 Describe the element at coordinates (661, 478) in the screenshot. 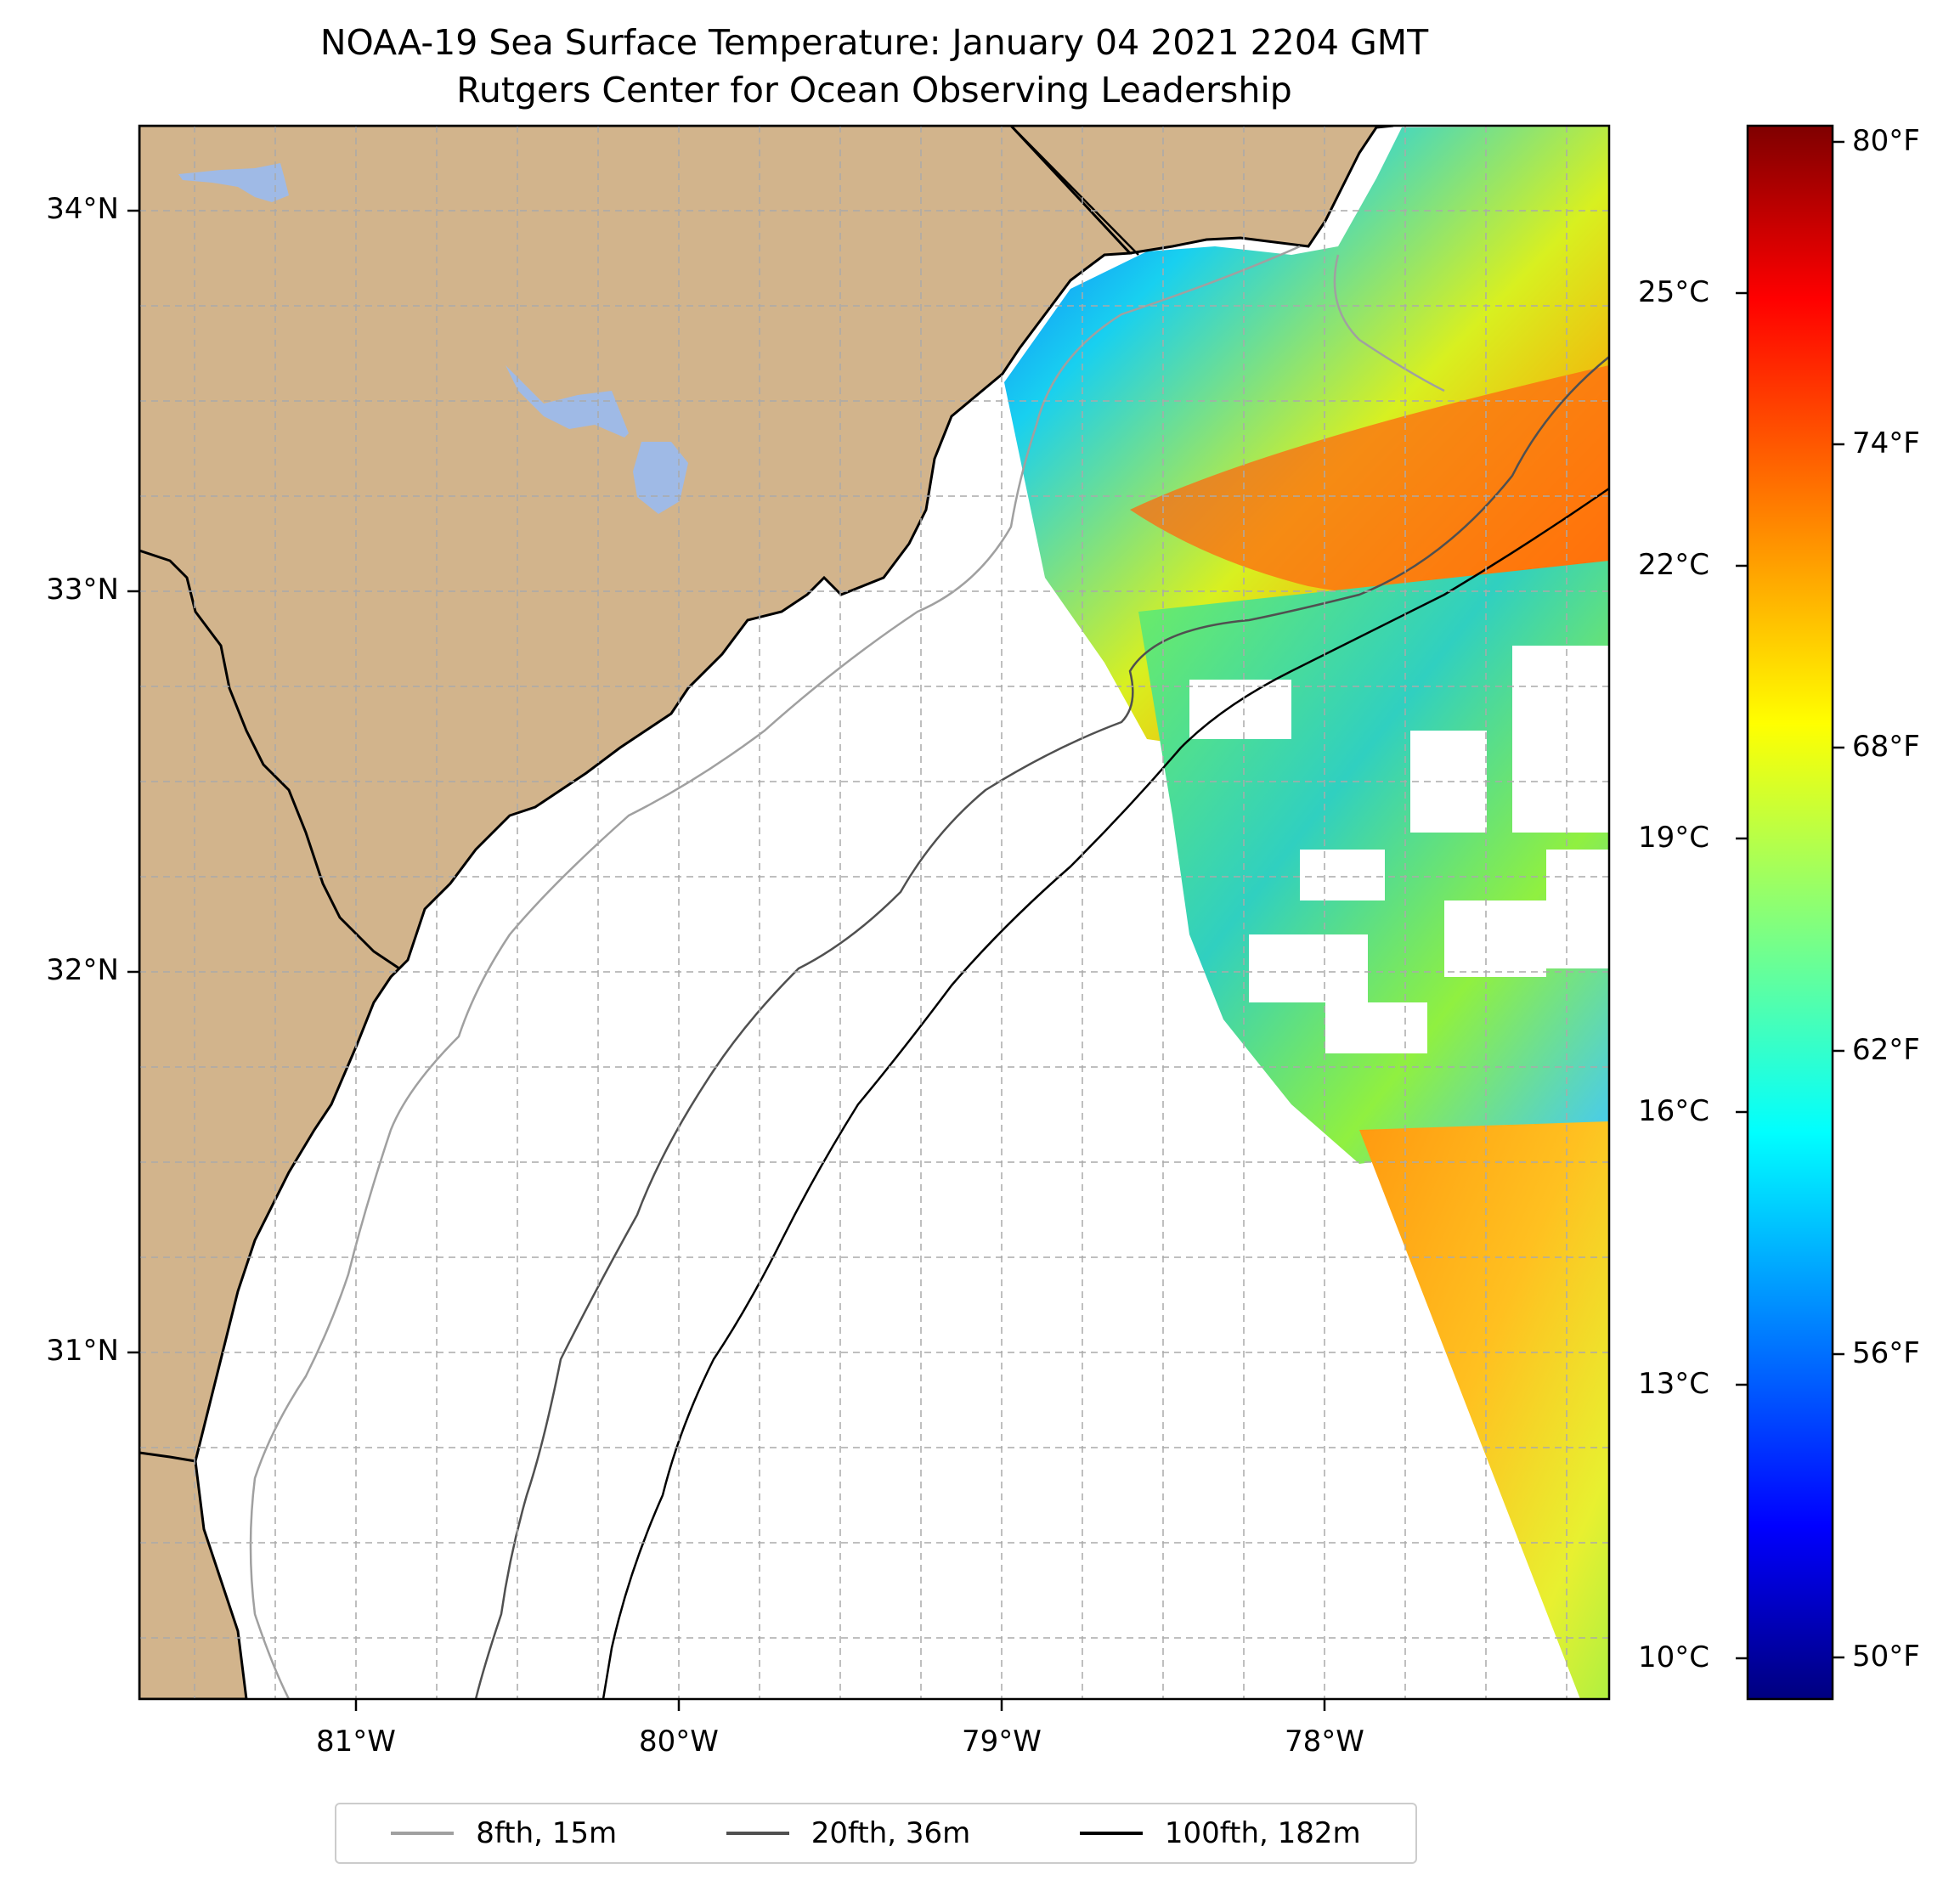

I see `lake-moultrie` at that location.